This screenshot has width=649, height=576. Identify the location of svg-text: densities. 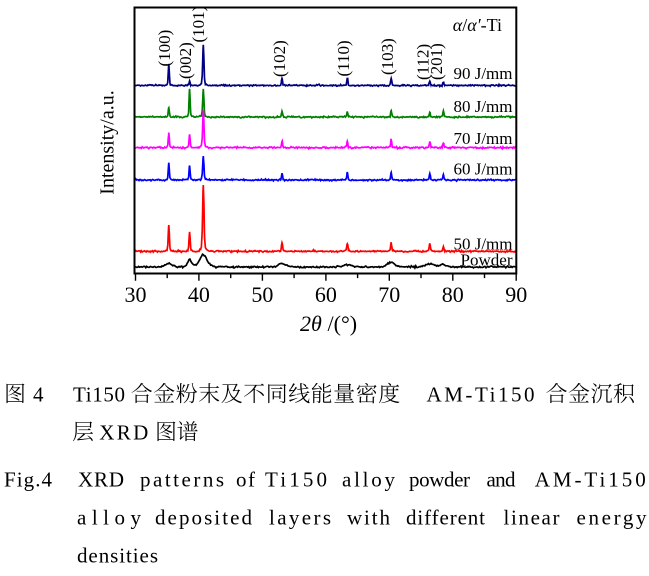
(117, 555).